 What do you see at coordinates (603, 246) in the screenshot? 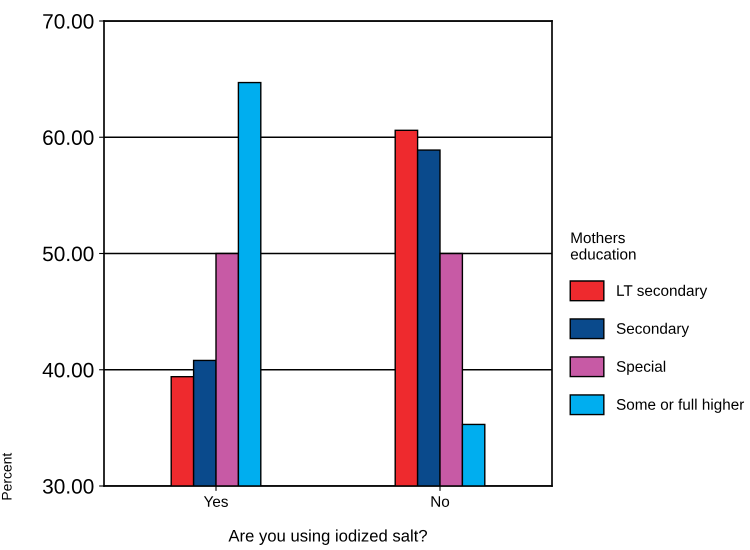
I see `legend-title: Mothers education` at bounding box center [603, 246].